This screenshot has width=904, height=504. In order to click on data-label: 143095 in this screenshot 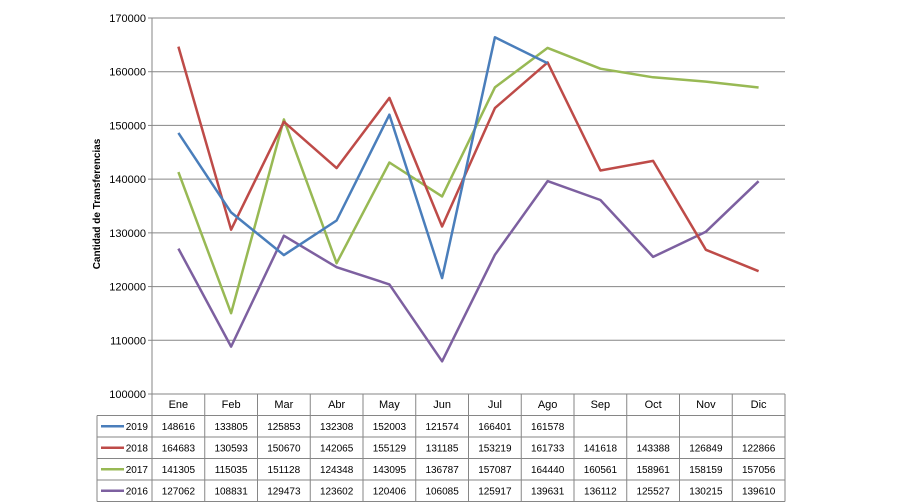, I will do `click(390, 470)`.